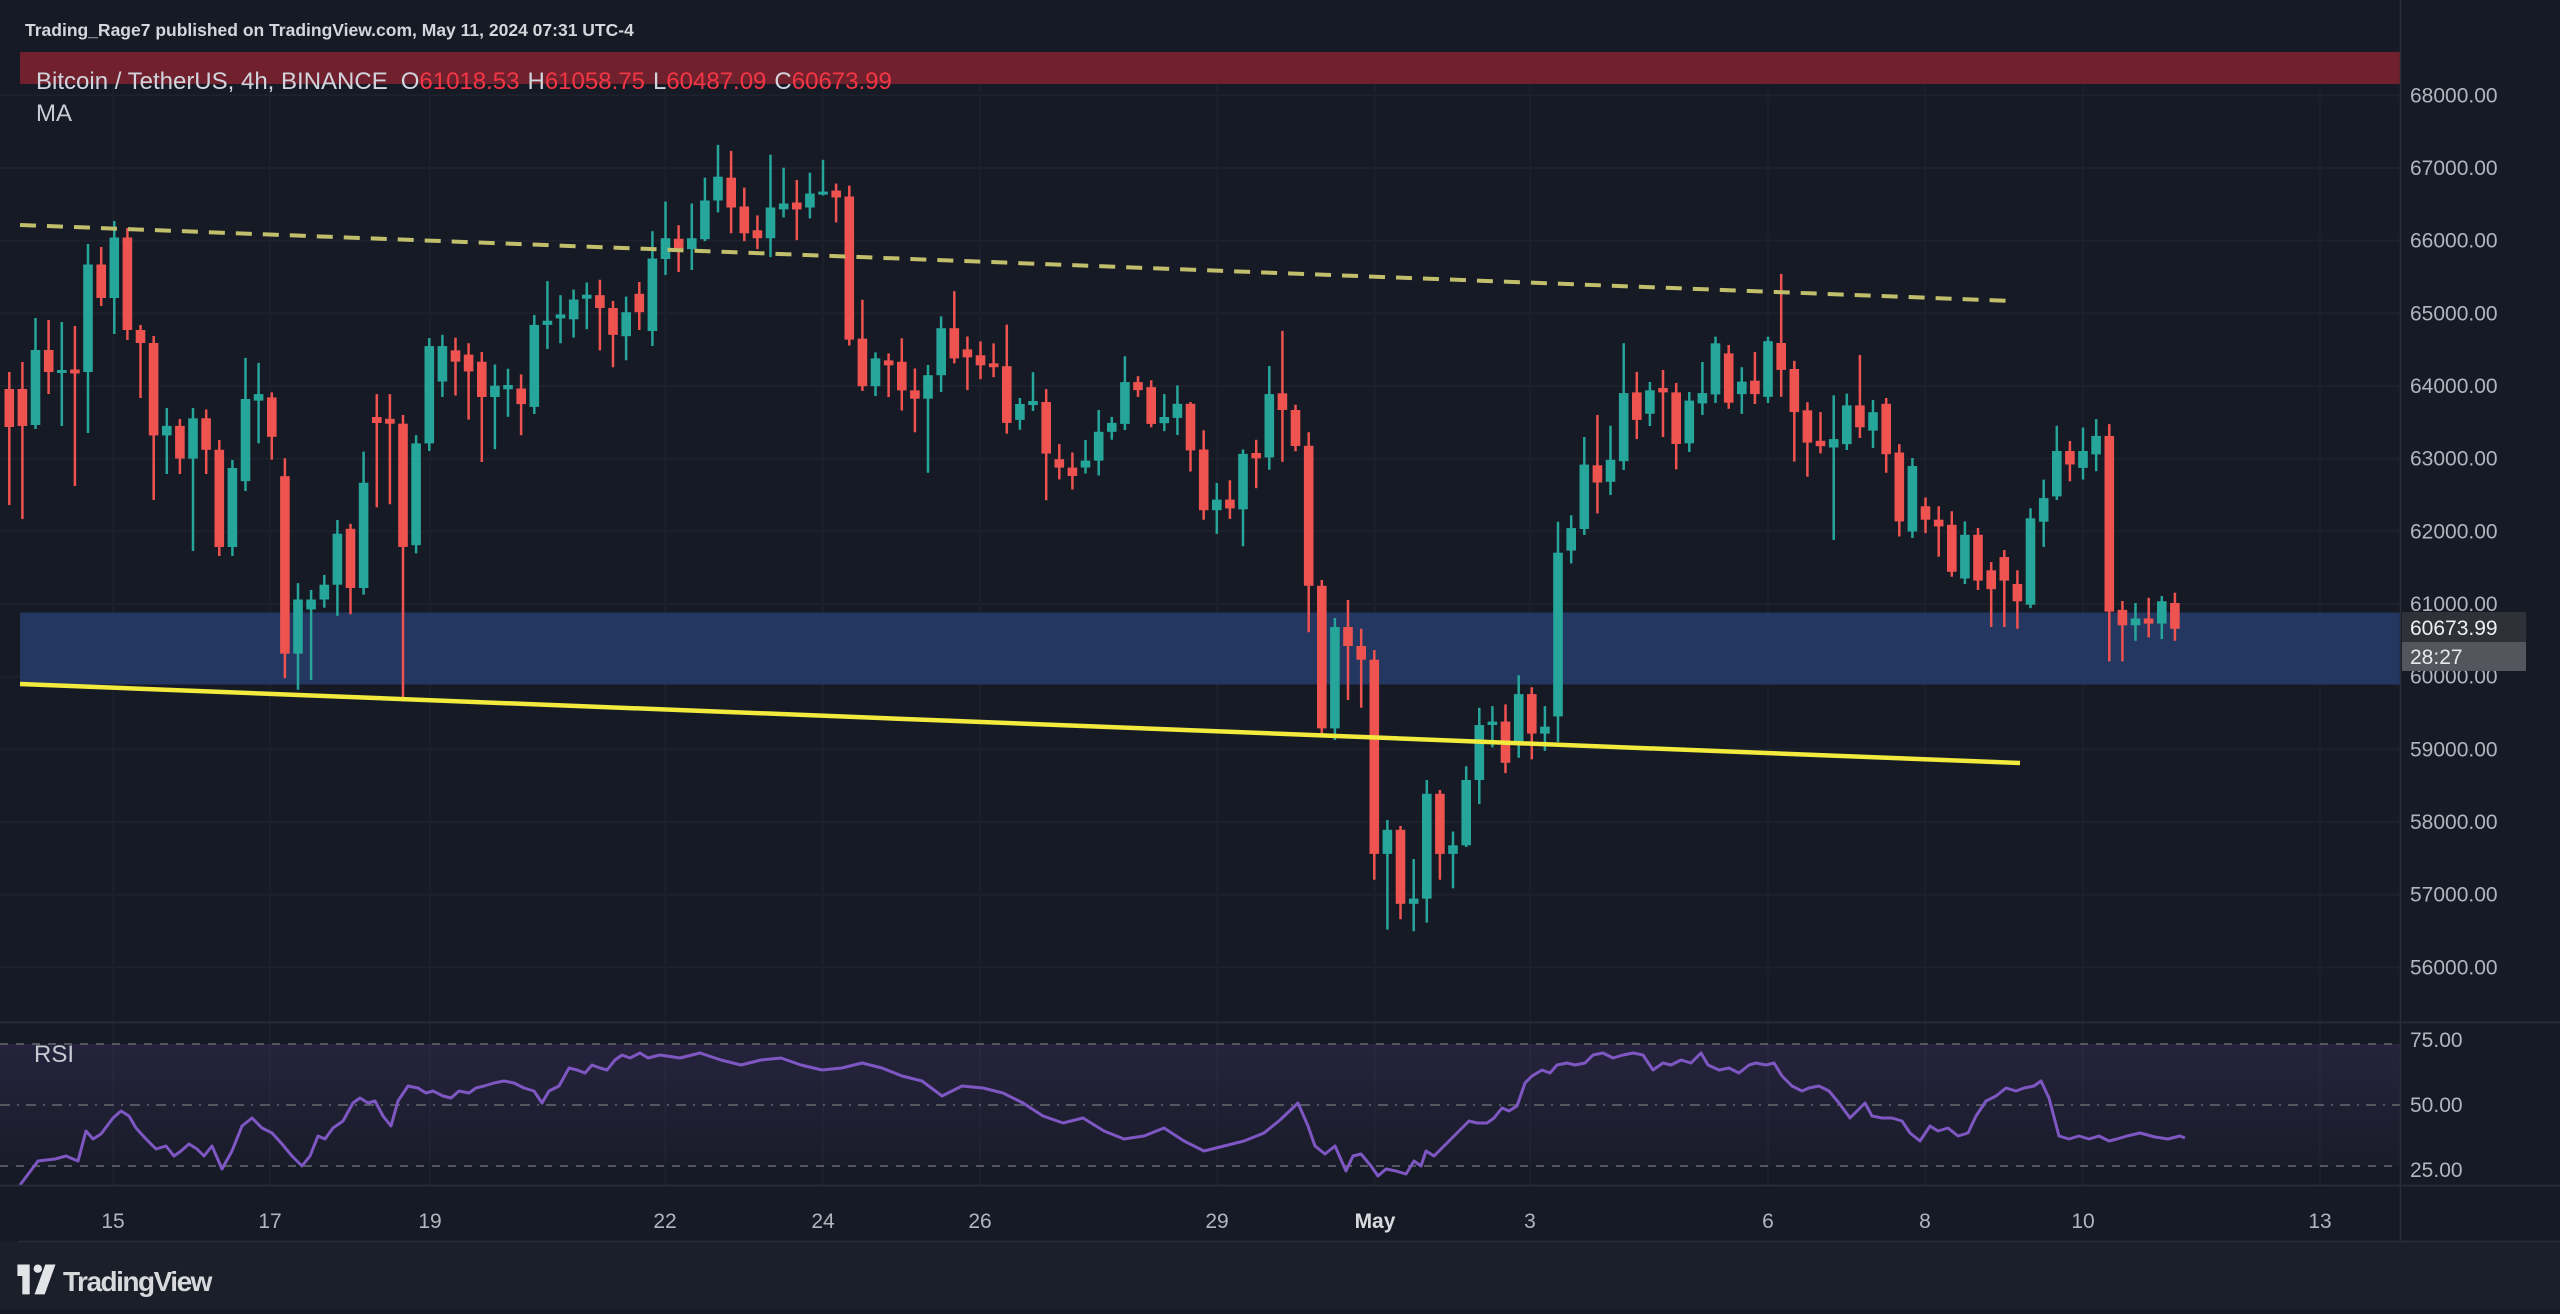  I want to click on svg-text: 15, so click(112, 1221).